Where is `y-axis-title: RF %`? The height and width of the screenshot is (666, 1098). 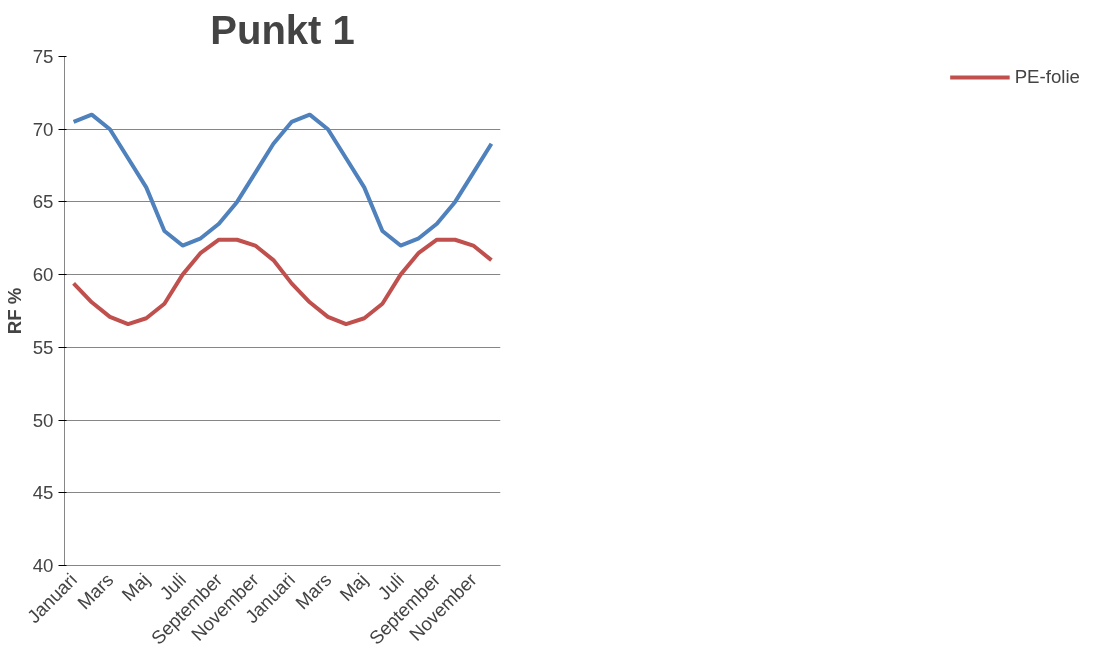 y-axis-title: RF % is located at coordinates (14, 311).